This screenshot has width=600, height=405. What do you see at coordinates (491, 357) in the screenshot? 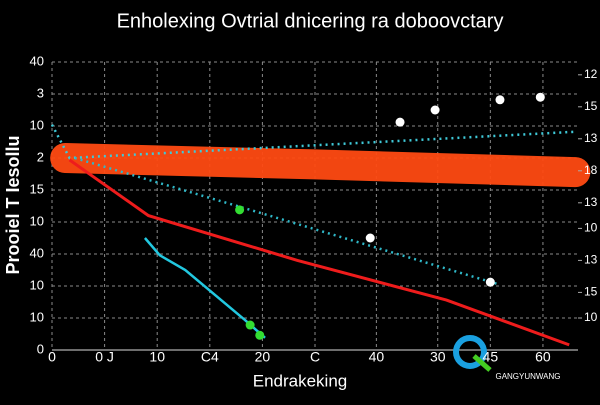
I see `x-tick-label: 45` at bounding box center [491, 357].